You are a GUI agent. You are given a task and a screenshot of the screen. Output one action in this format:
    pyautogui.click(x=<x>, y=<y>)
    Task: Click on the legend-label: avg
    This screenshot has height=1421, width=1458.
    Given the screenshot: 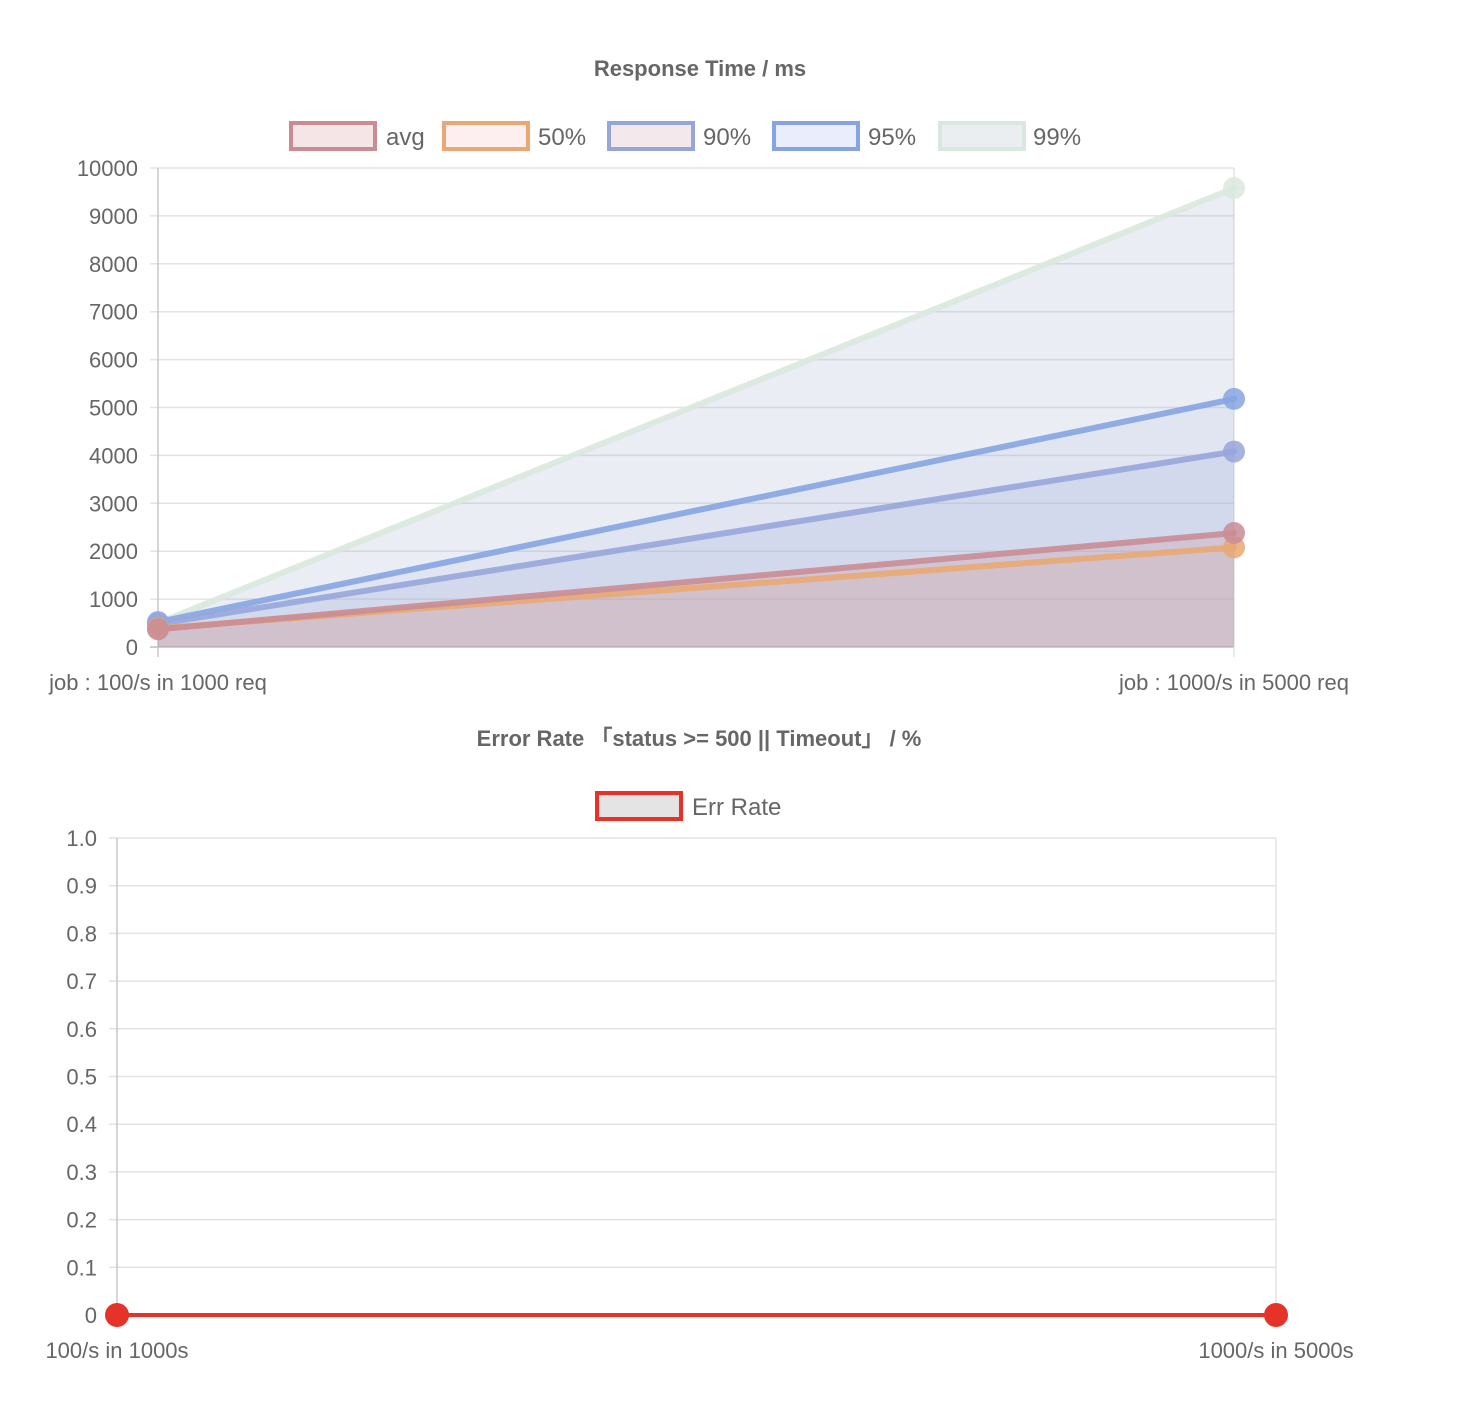 What is the action you would take?
    pyautogui.click(x=405, y=137)
    